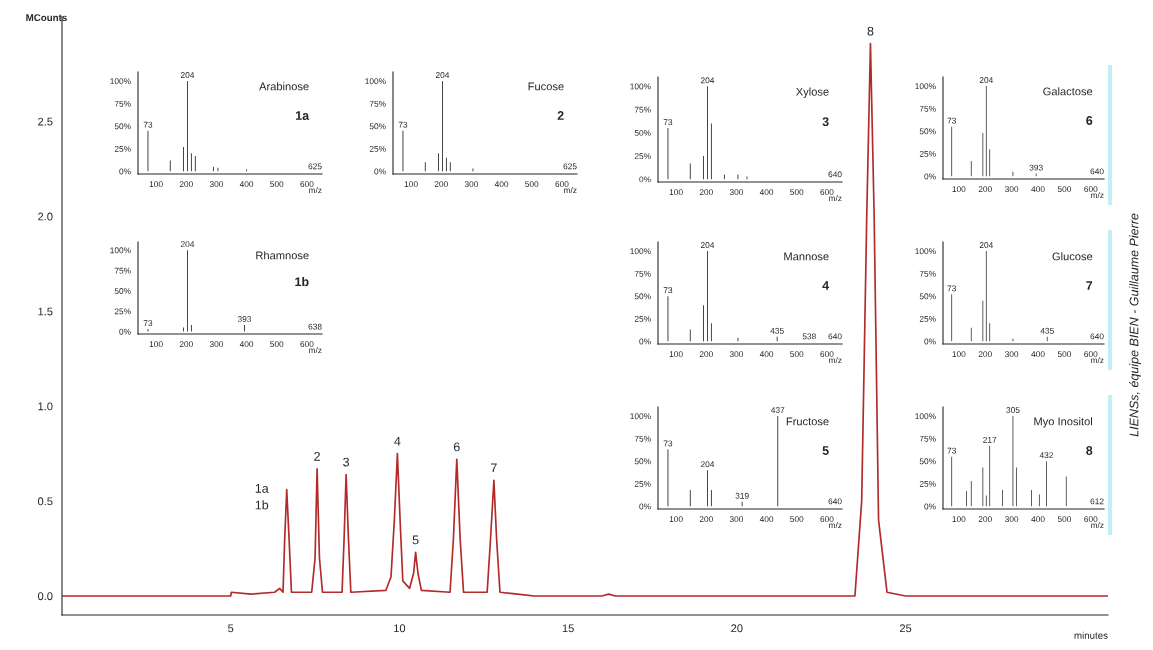 The image size is (1153, 650). I want to click on x-tick-label: 25, so click(905, 628).